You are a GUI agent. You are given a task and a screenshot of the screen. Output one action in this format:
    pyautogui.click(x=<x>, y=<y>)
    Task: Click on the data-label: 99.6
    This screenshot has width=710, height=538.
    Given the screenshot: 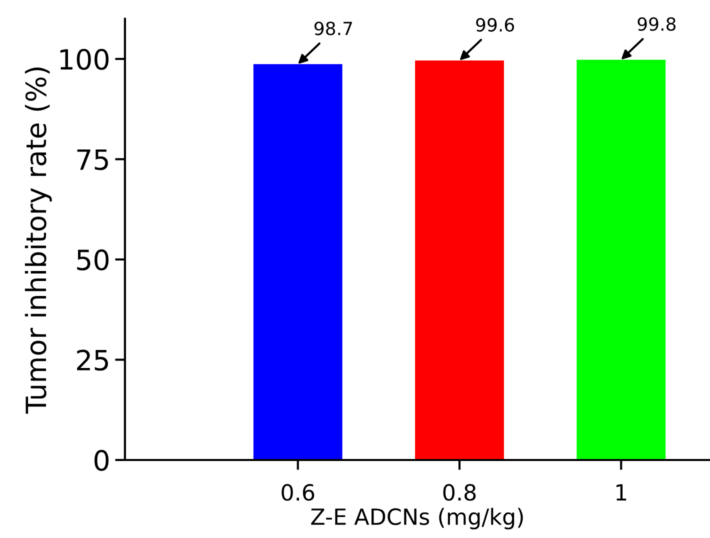 What is the action you would take?
    pyautogui.click(x=495, y=25)
    